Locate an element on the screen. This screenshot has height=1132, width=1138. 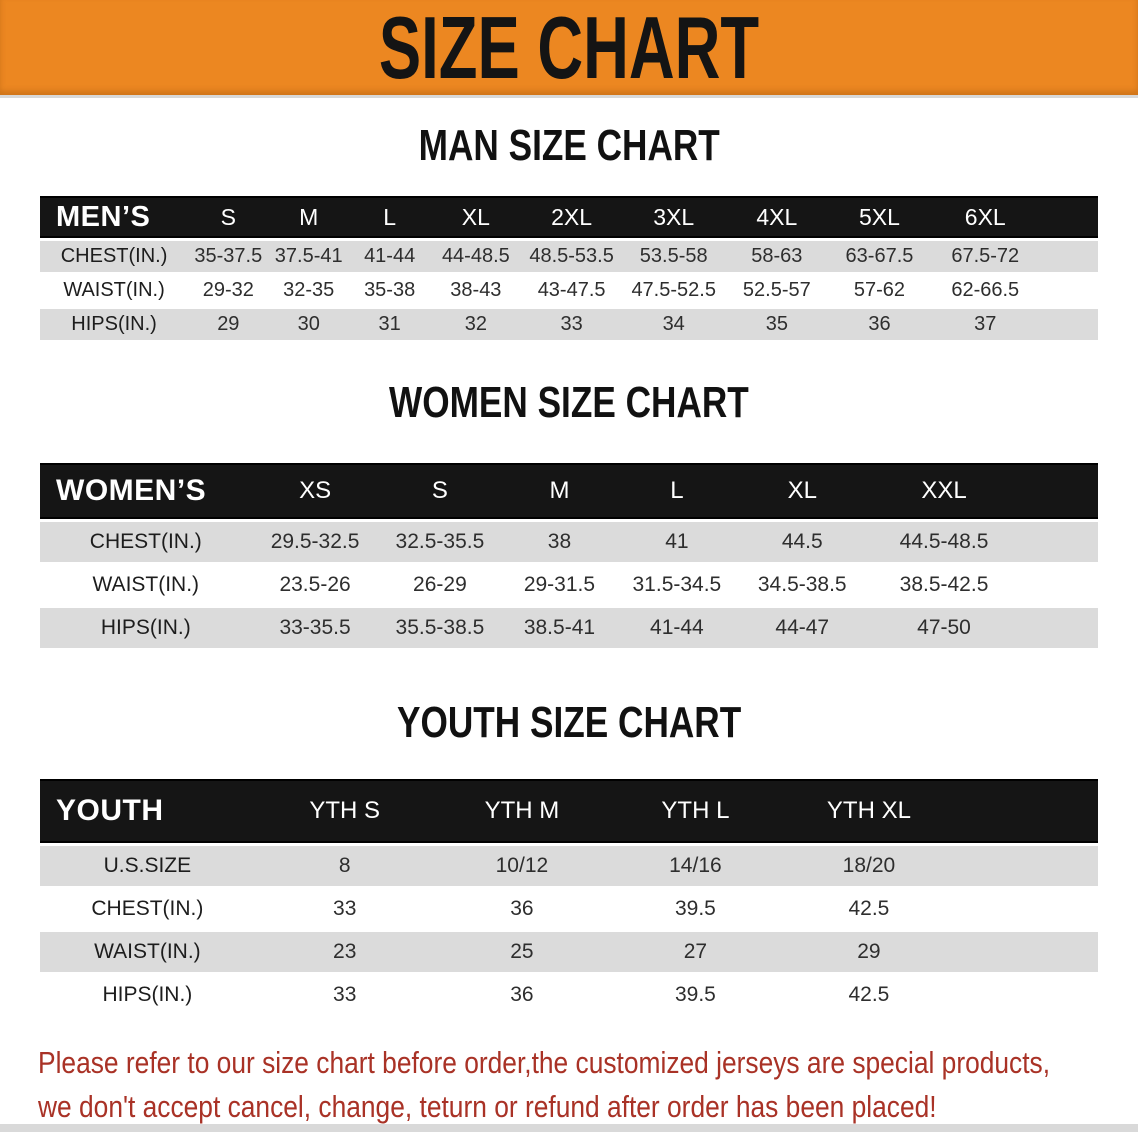
row-label: WAIST(IN.) is located at coordinates (147, 952).